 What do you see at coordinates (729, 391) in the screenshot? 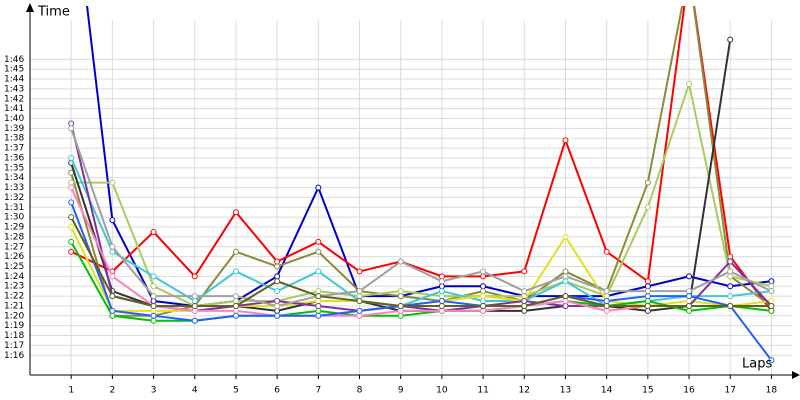
I see `x-tick-label: 17` at bounding box center [729, 391].